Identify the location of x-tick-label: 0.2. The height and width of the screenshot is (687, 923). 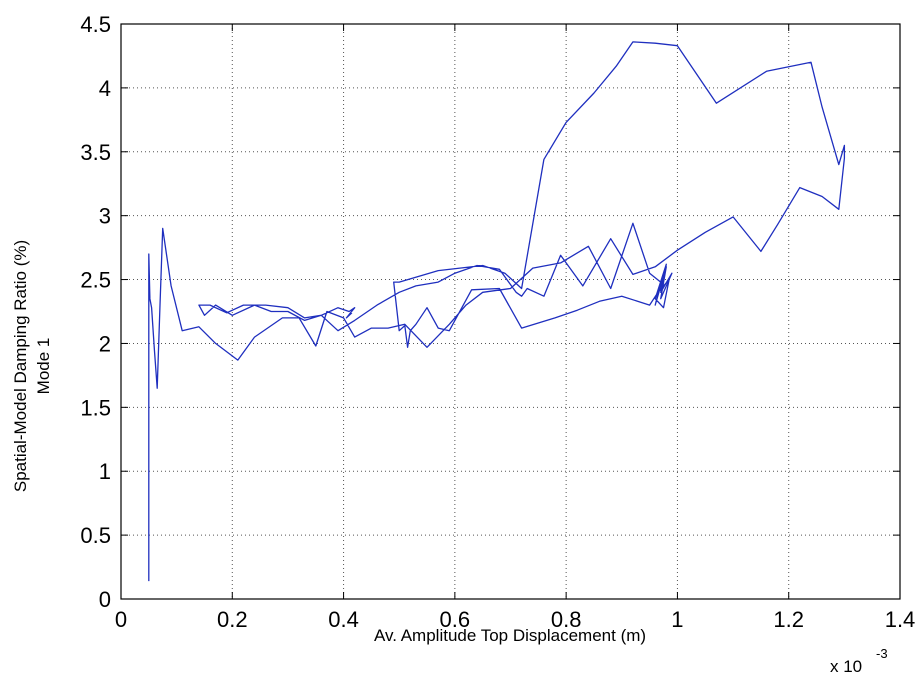
(232, 619).